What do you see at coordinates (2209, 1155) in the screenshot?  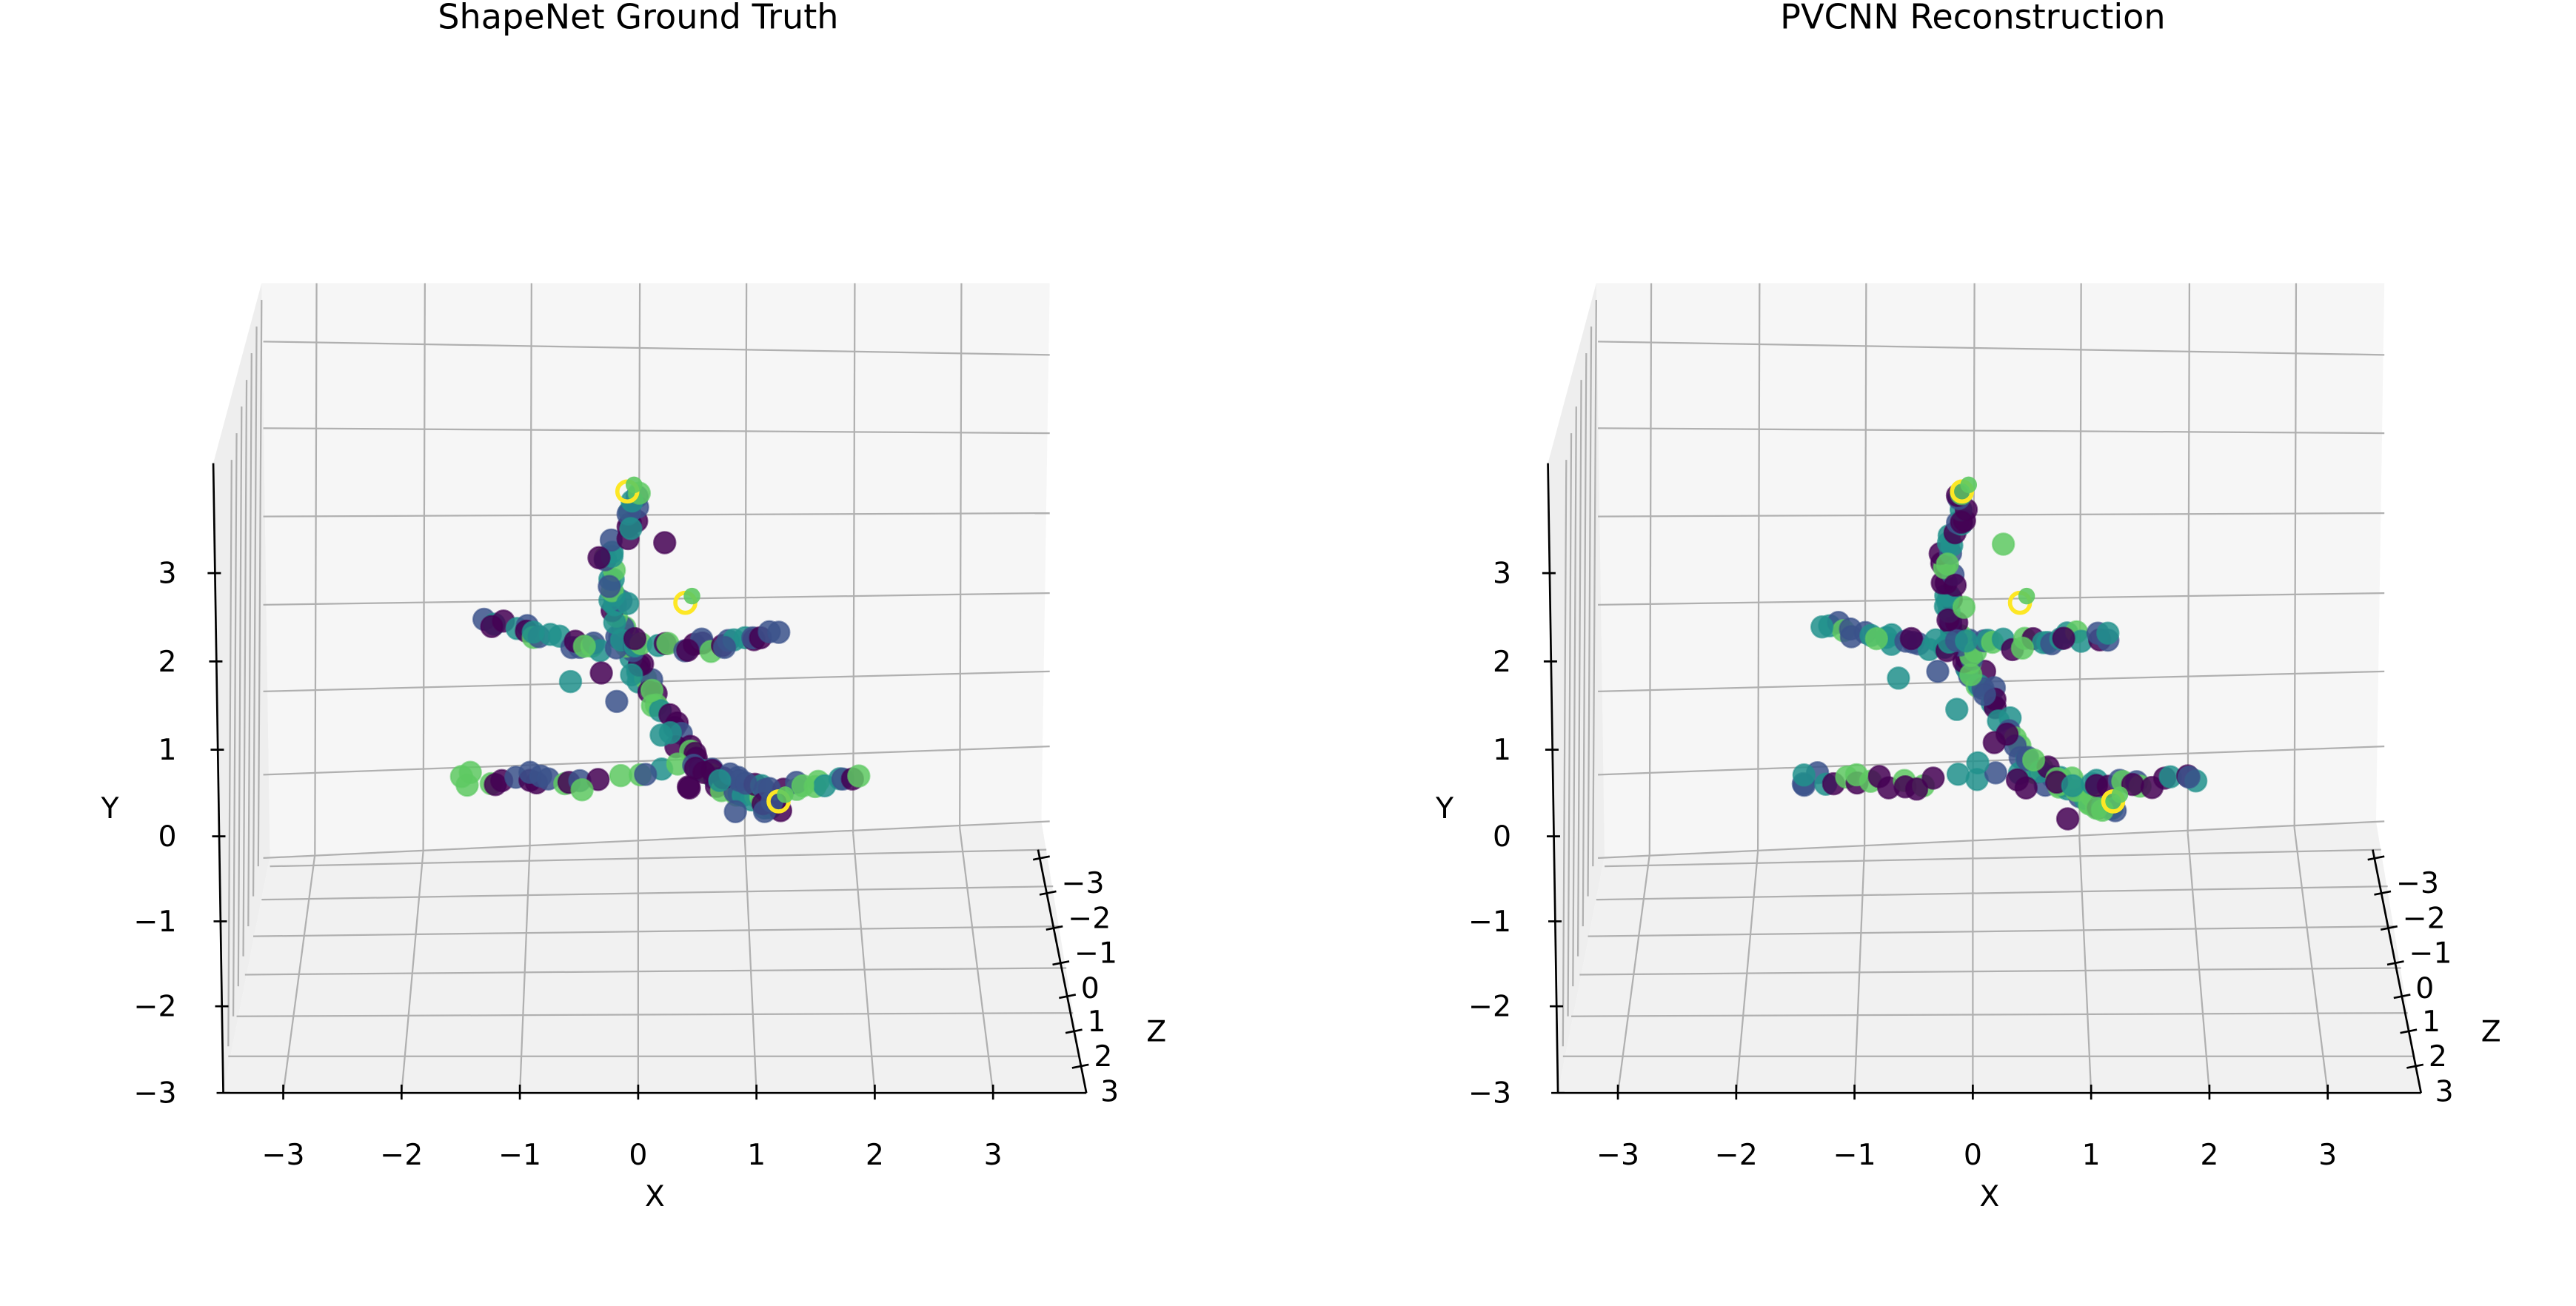 I see `x-tick-label: 2` at bounding box center [2209, 1155].